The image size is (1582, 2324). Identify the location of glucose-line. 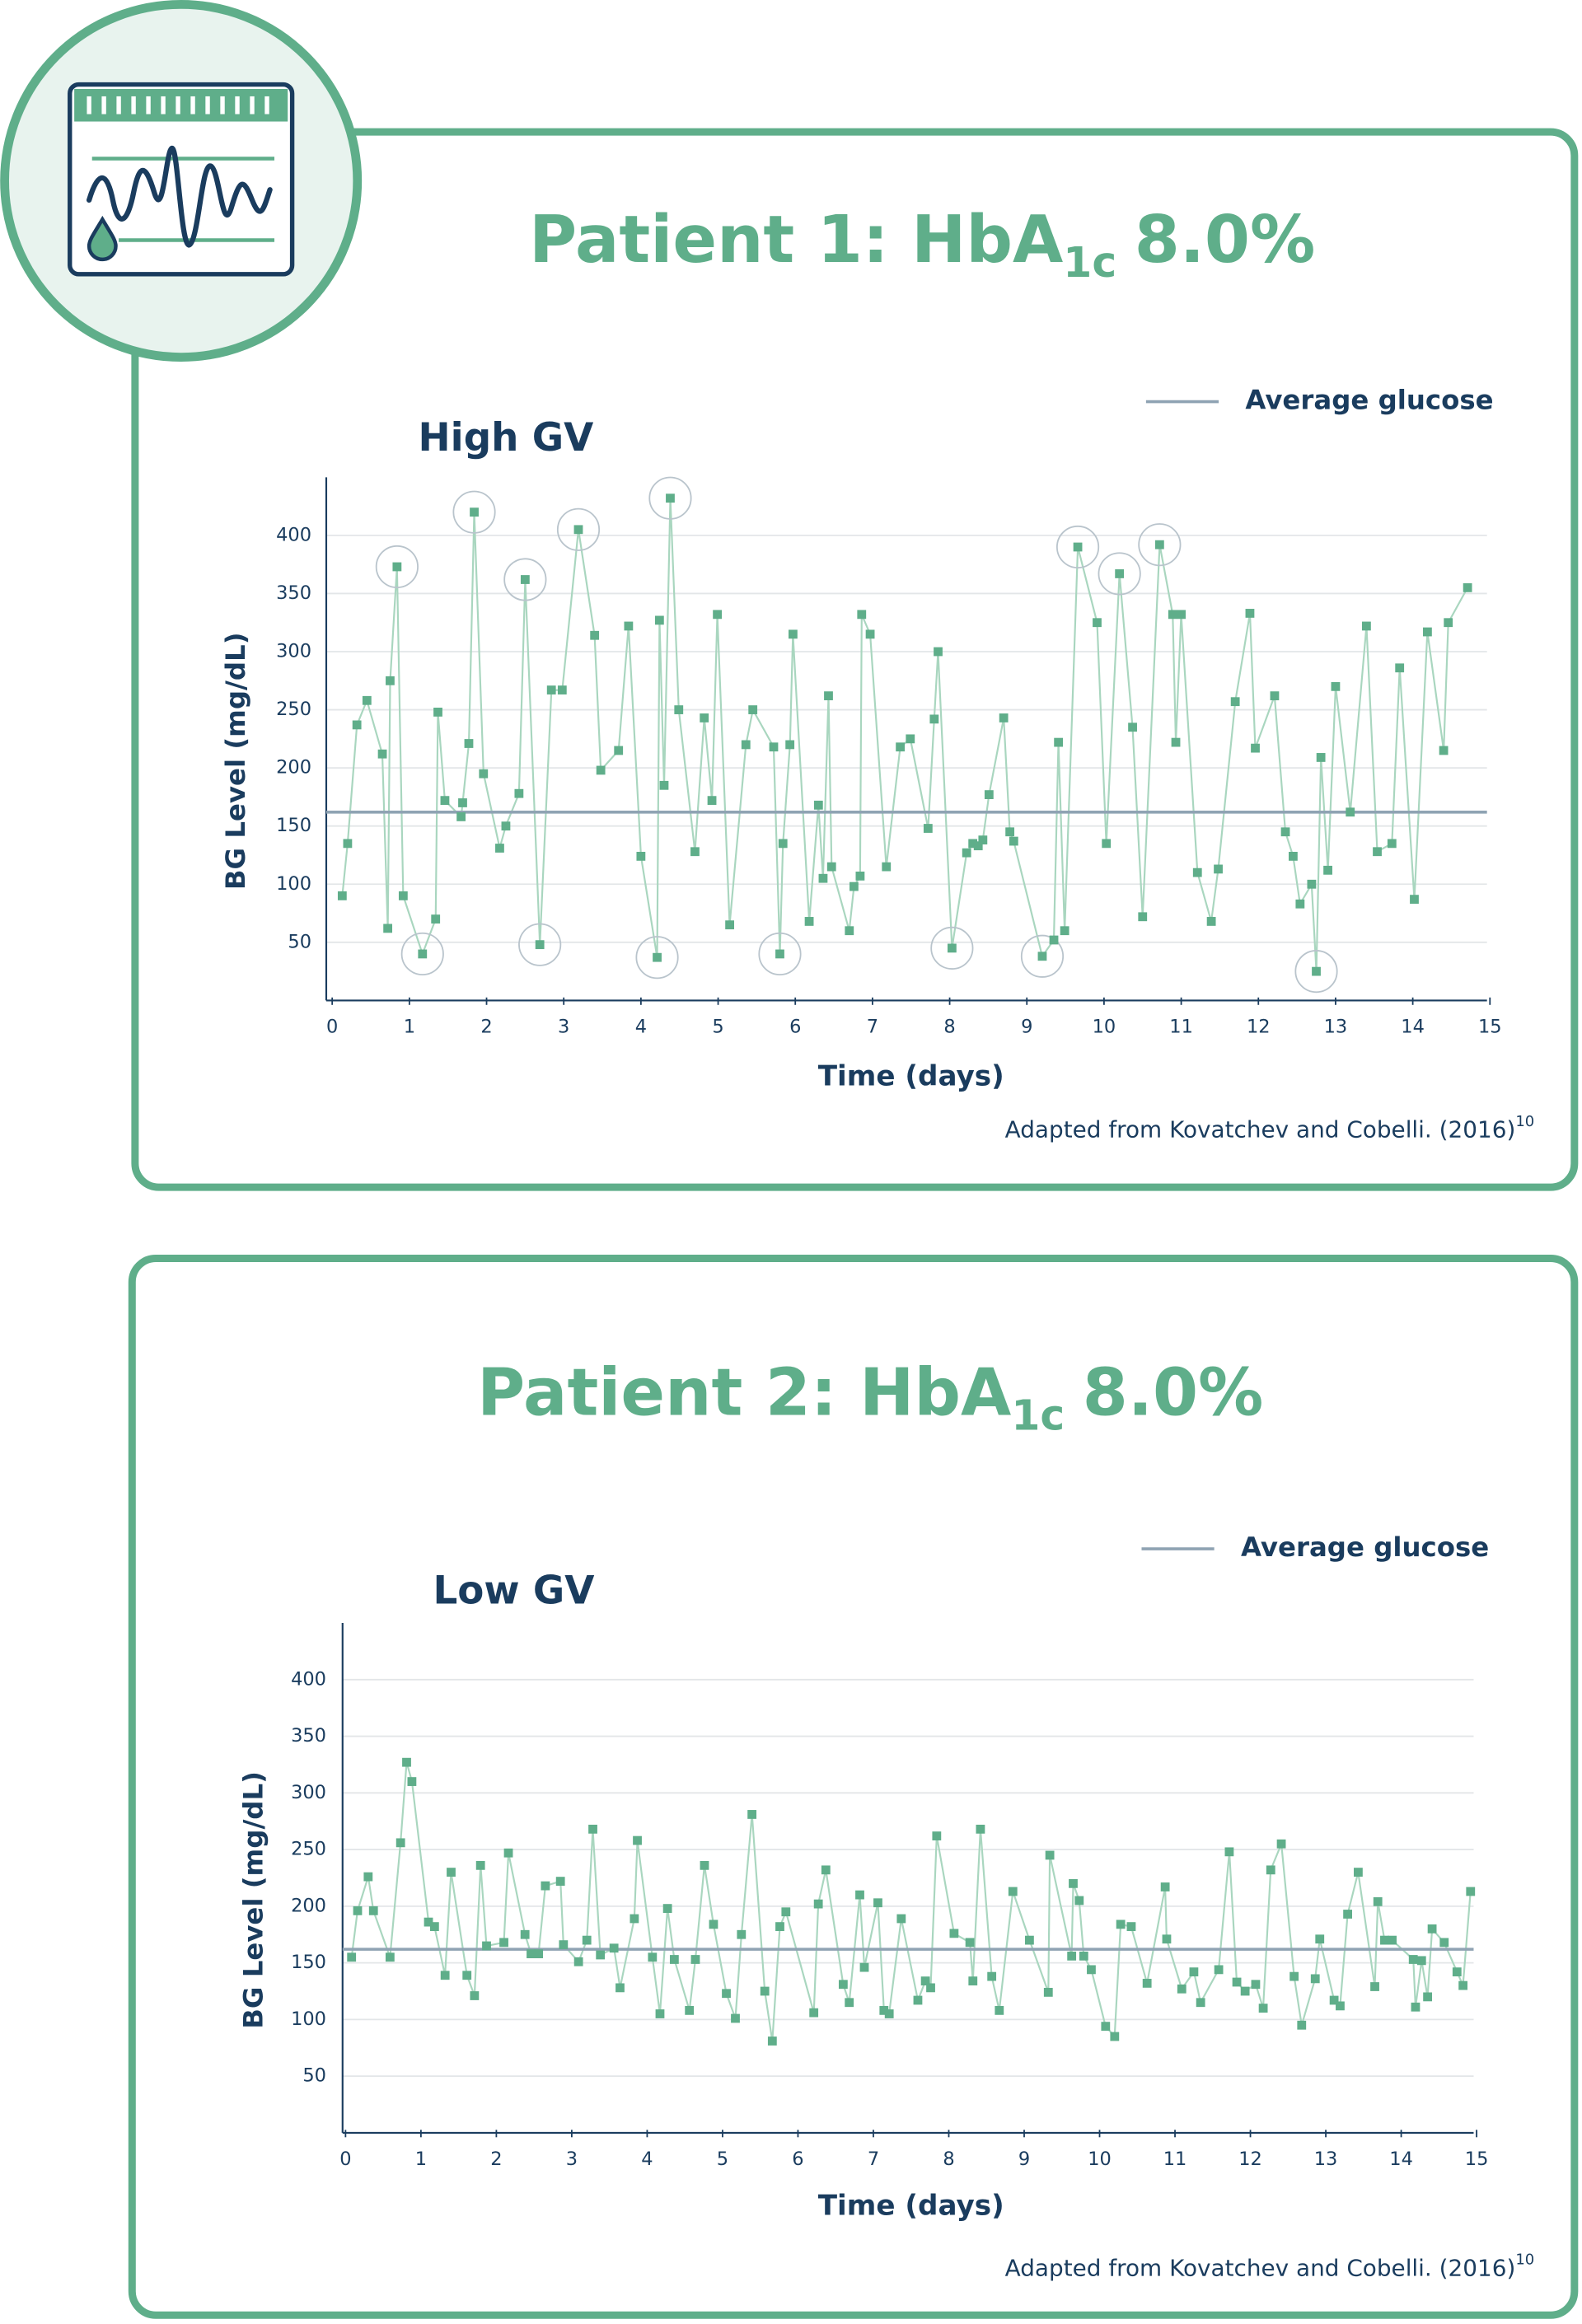
(905, 735).